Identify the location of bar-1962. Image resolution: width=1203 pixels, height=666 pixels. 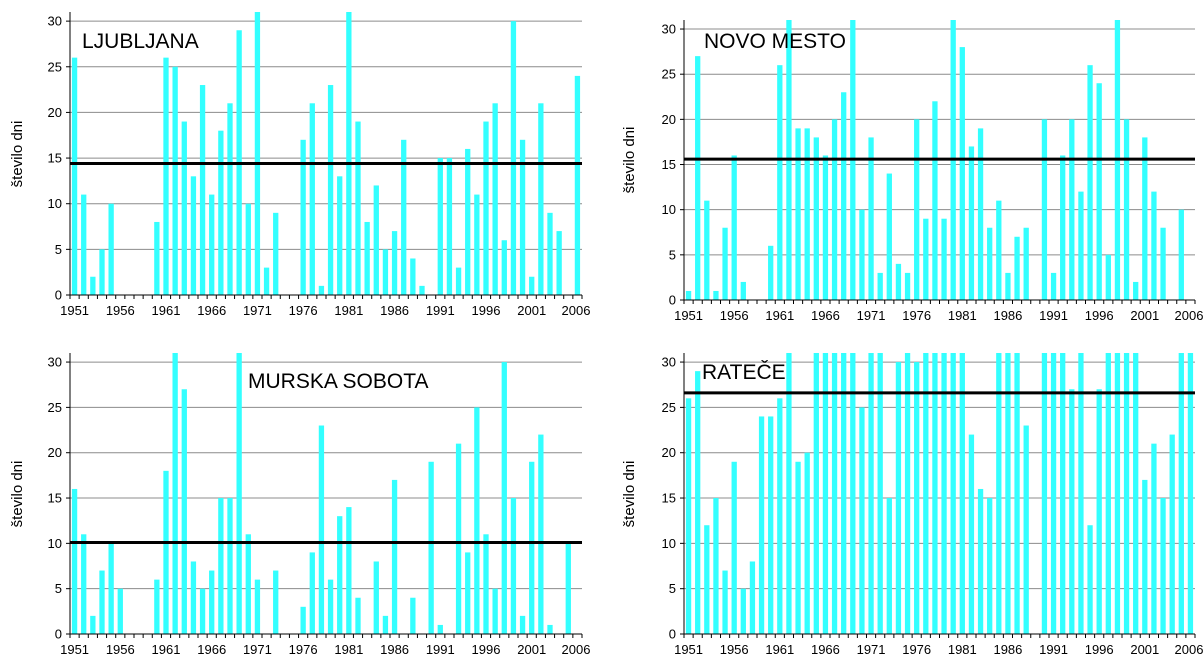
(789, 493).